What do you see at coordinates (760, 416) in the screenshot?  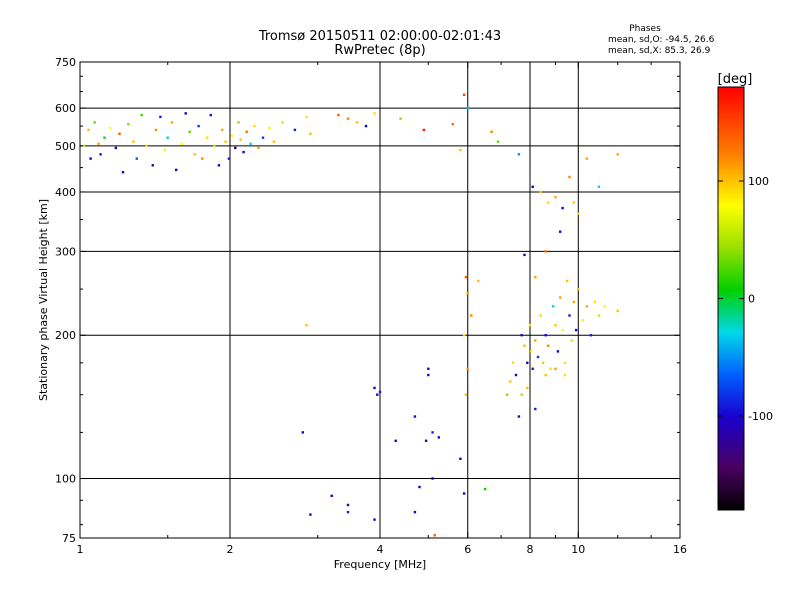 I see `colorbar-tick-label: -100` at bounding box center [760, 416].